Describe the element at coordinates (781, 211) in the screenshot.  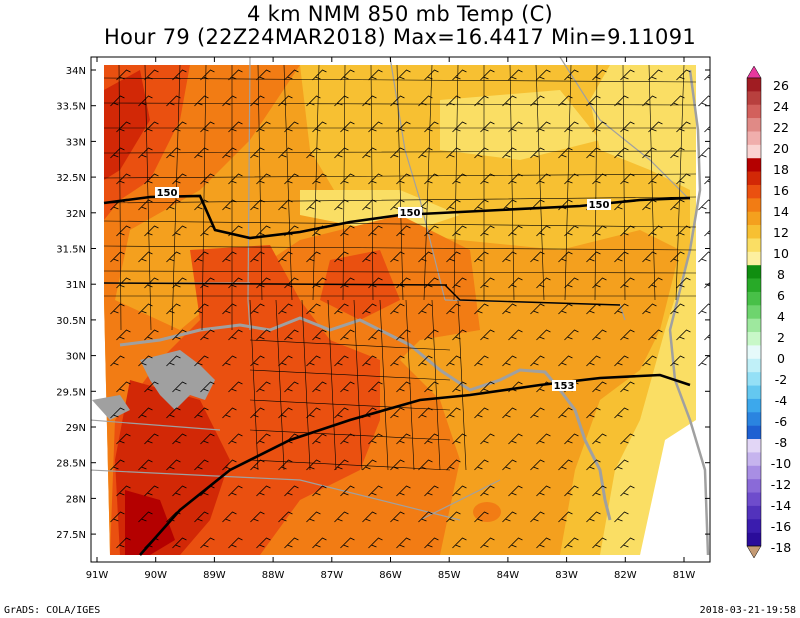
I see `colorbar-label: 14` at that location.